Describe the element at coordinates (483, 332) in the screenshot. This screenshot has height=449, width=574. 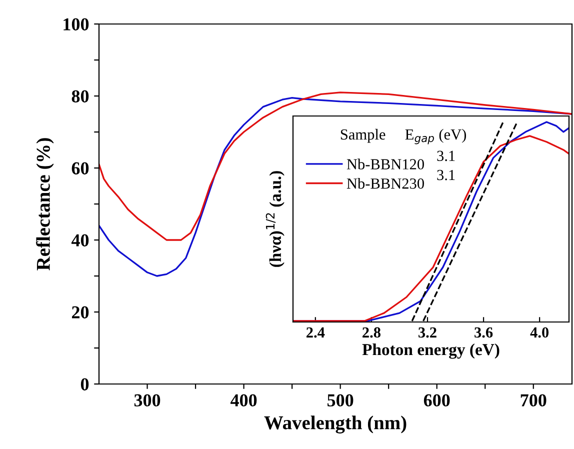
I see `x-tick-label: 3.6` at that location.